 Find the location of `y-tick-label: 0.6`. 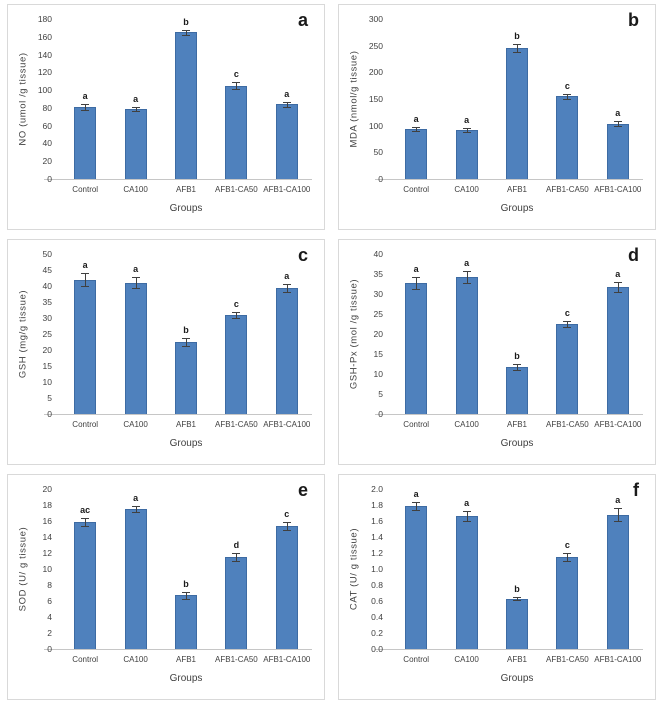

y-tick-label: 0.6 is located at coordinates (377, 601).